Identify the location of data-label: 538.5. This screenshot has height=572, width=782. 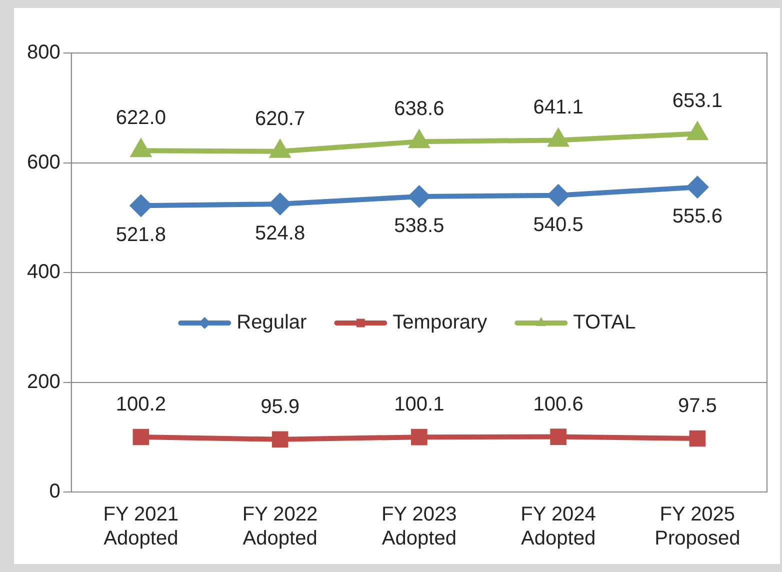
(419, 226).